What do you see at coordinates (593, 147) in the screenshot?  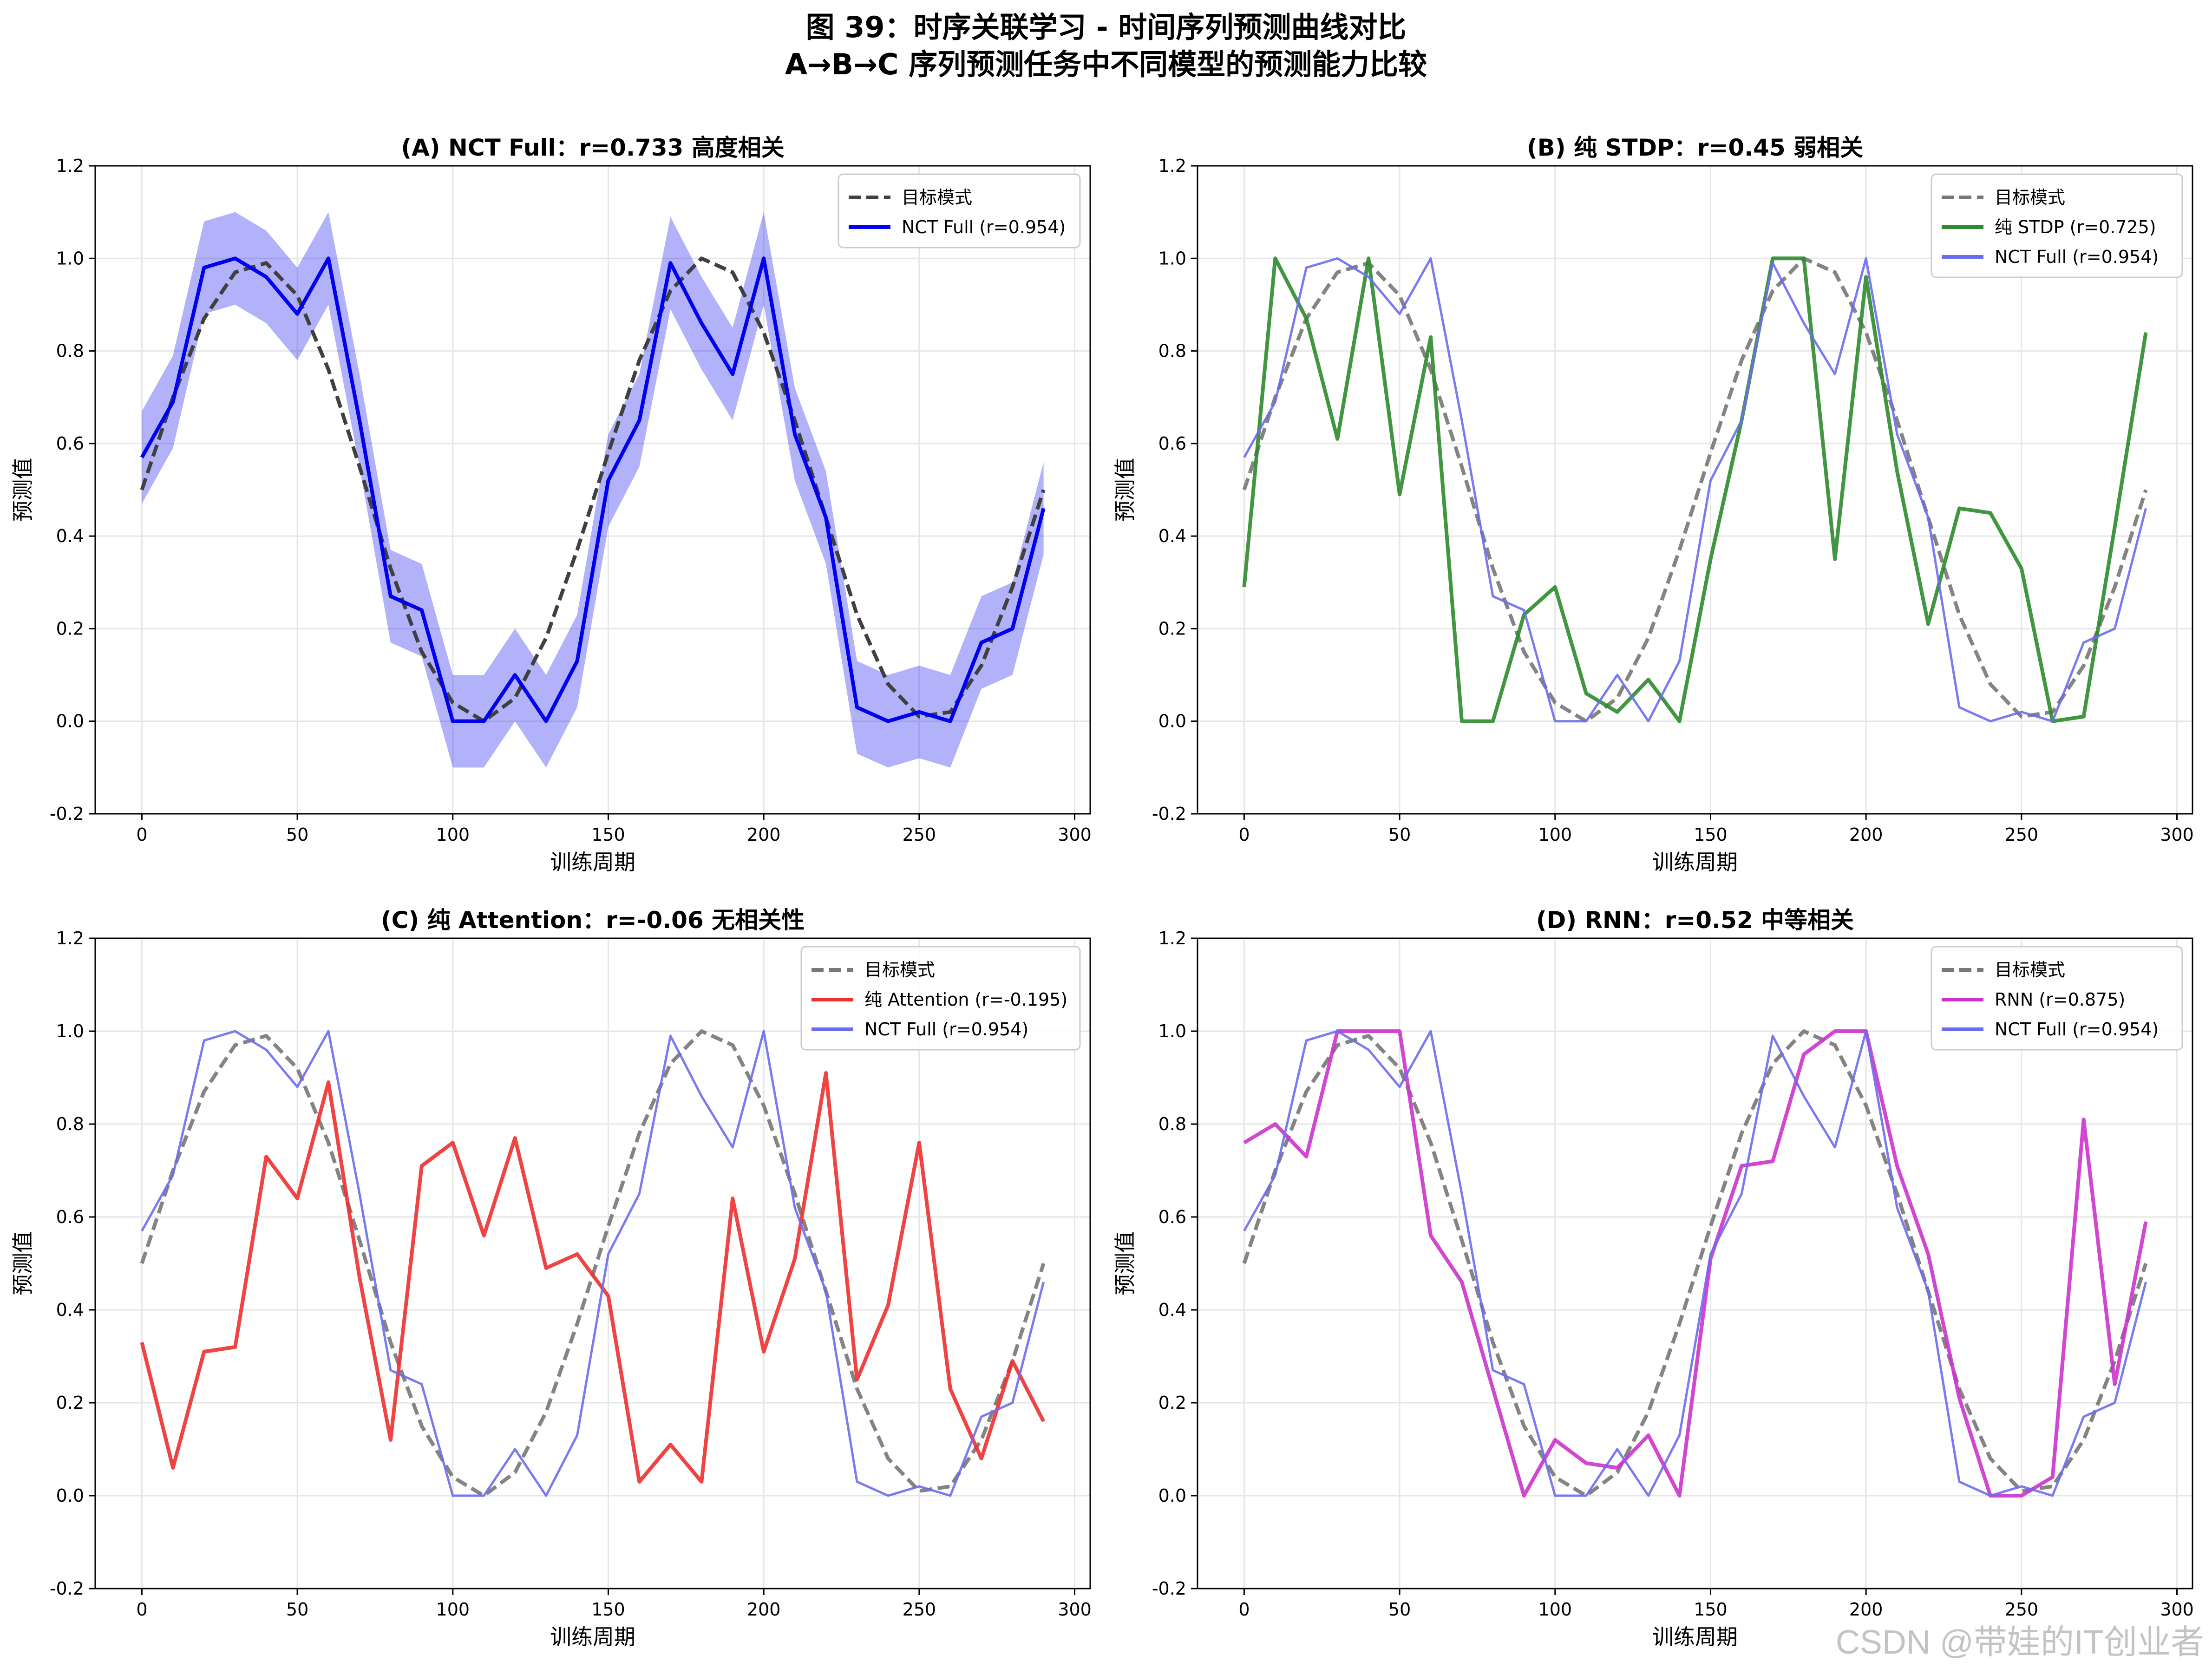 I see `panel-title: (A) NCT Full：r=0.733 高度相关` at bounding box center [593, 147].